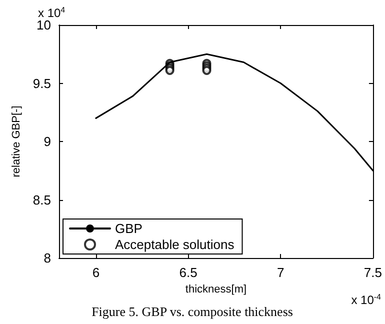 Image resolution: width=385 pixels, height=324 pixels. Describe the element at coordinates (192, 311) in the screenshot. I see `caption: Figure 5. GBP vs. composite thickness` at that location.